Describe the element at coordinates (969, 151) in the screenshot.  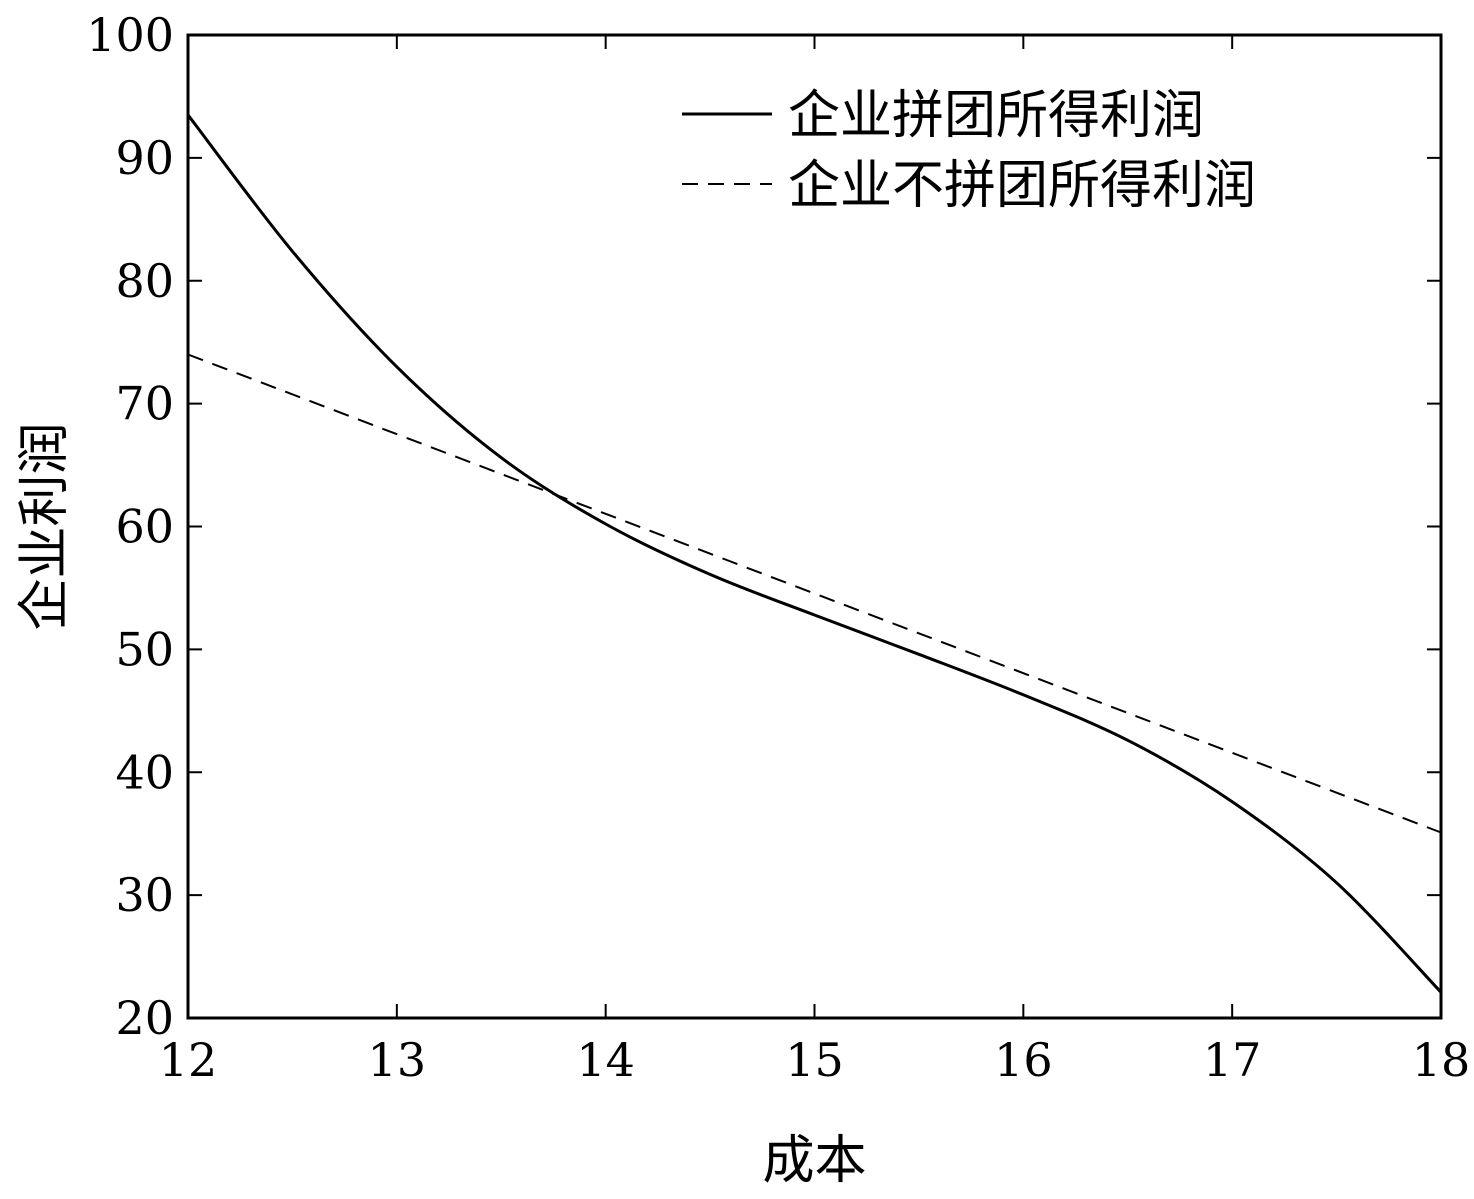
I see `legend: 企业拼团所得利润 企业不拼团所得利润` at that location.